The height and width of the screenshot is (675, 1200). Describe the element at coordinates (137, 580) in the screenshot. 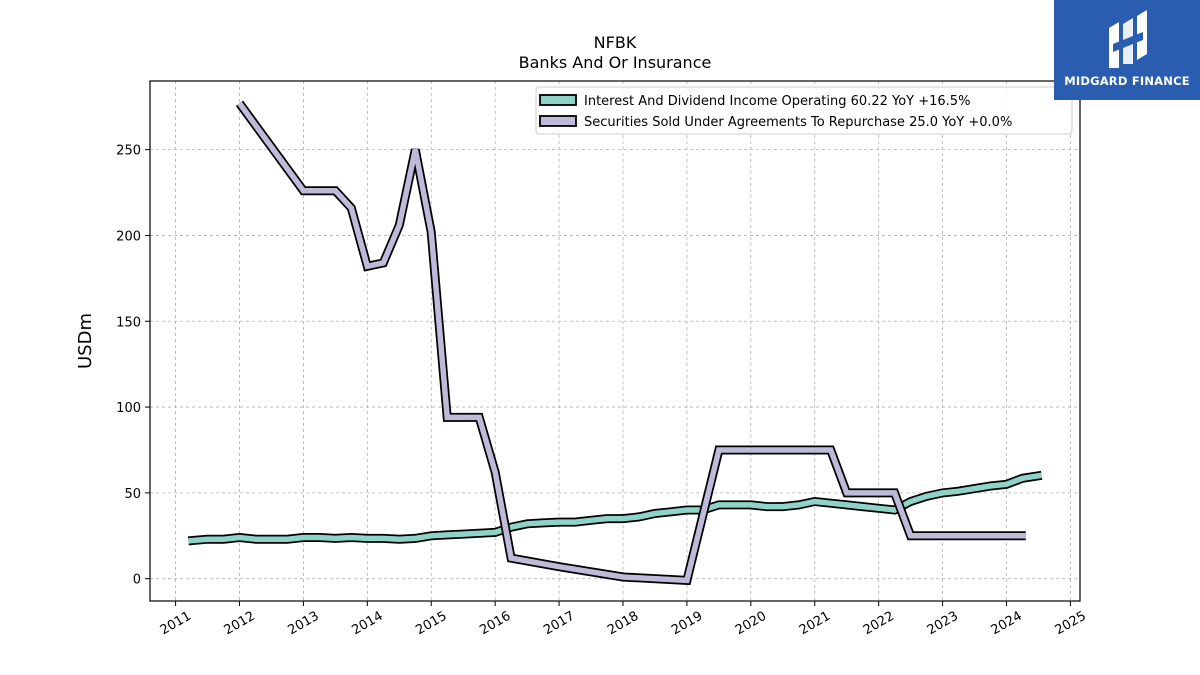

I see `y-tick-label: 0` at that location.